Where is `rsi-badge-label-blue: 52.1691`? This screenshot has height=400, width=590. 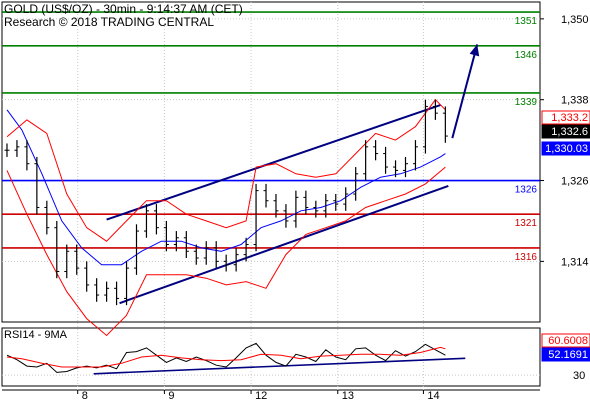 rsi-badge-label-blue: 52.1691 is located at coordinates (568, 355).